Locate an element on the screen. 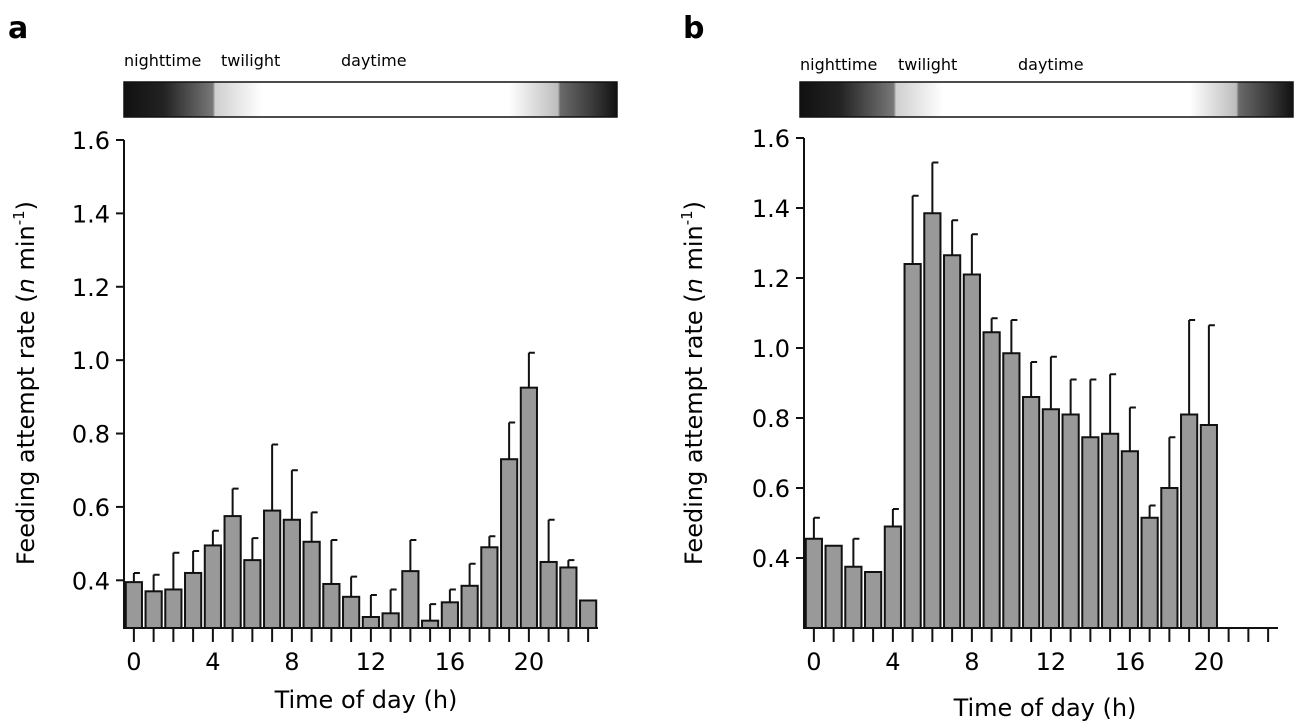 This screenshot has width=1301, height=724. x-tick-label: 0 is located at coordinates (133, 662).